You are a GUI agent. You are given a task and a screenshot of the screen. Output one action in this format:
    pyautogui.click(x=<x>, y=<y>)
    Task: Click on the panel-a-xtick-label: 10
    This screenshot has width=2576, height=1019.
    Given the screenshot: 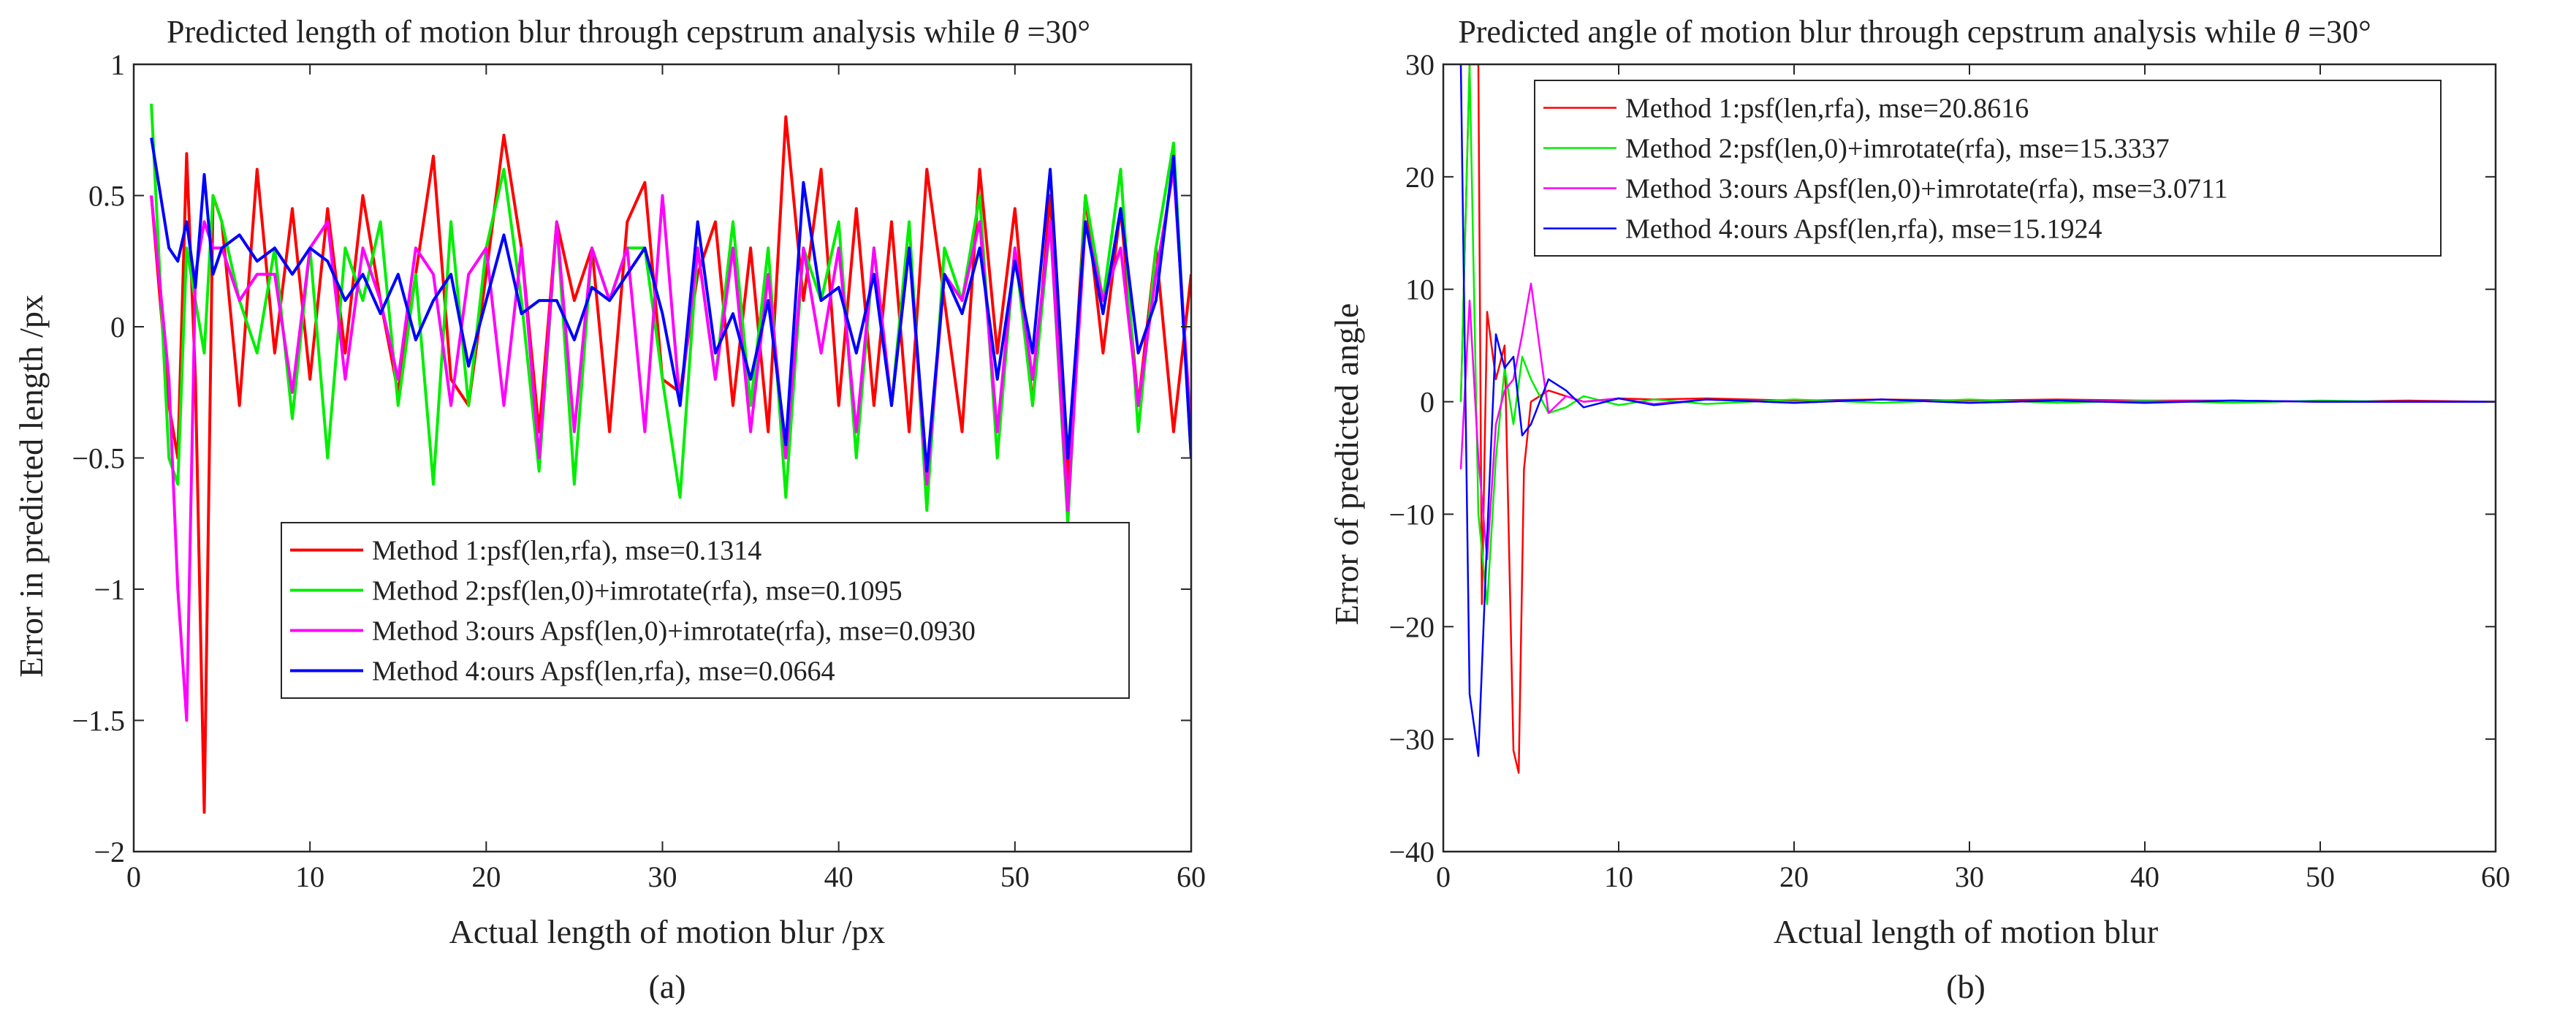 What is the action you would take?
    pyautogui.click(x=309, y=876)
    